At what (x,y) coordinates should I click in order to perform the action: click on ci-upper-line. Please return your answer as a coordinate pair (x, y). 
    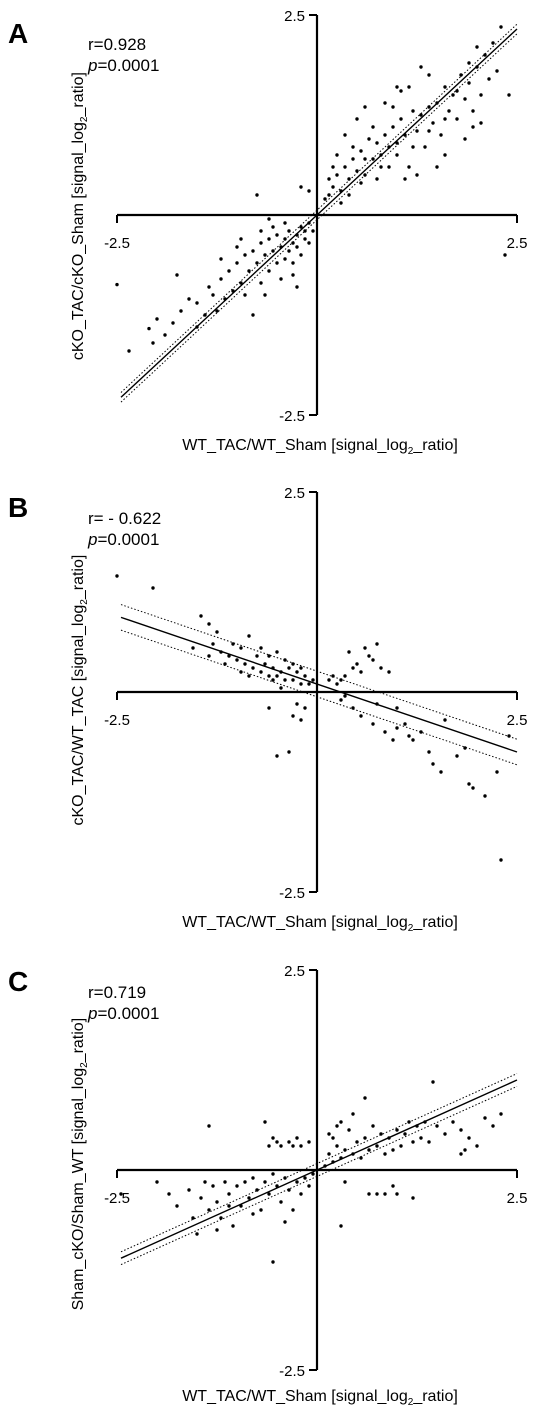
    Looking at the image, I should click on (319, 672).